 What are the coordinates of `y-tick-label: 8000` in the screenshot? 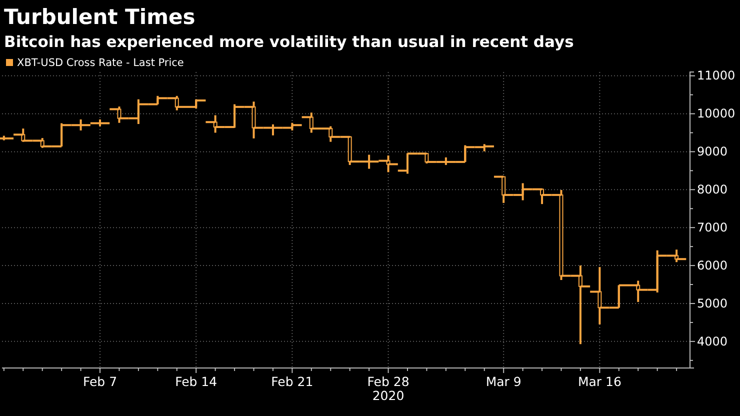 It's located at (712, 189).